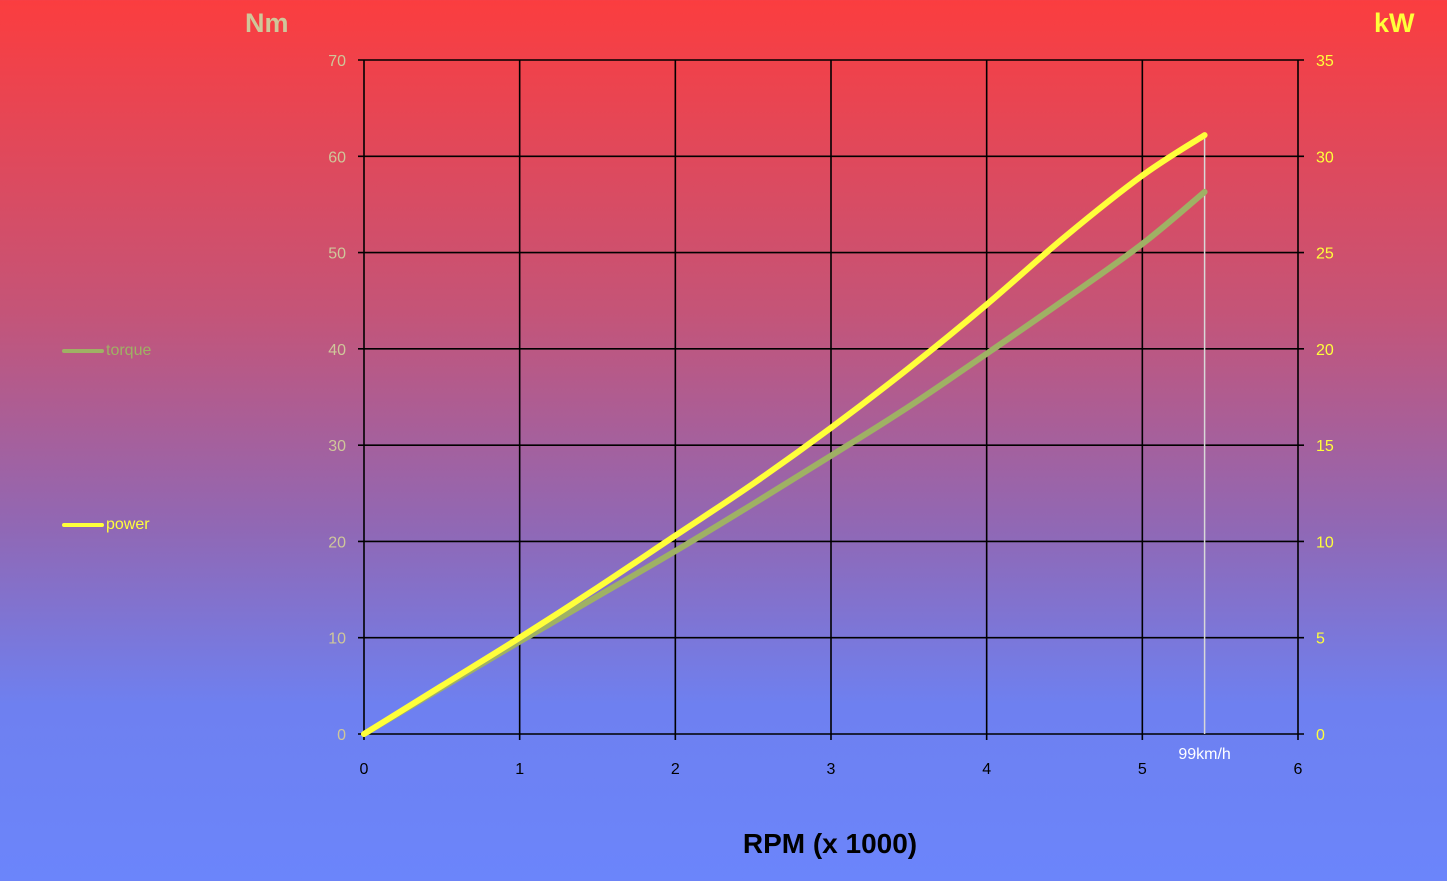  I want to click on x-tick-label: 5, so click(1142, 769).